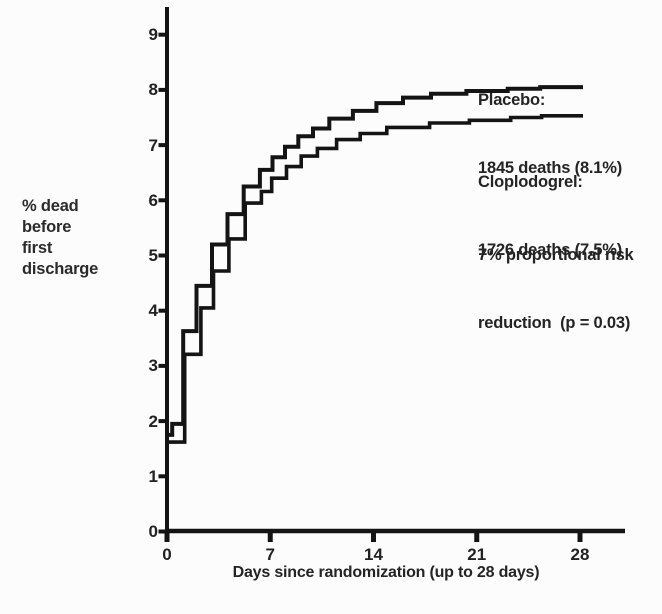 This screenshot has height=614, width=662. I want to click on clopidogrel-series-label: Cloplodogrel: 1726 deaths (7.5%), so click(550, 216).